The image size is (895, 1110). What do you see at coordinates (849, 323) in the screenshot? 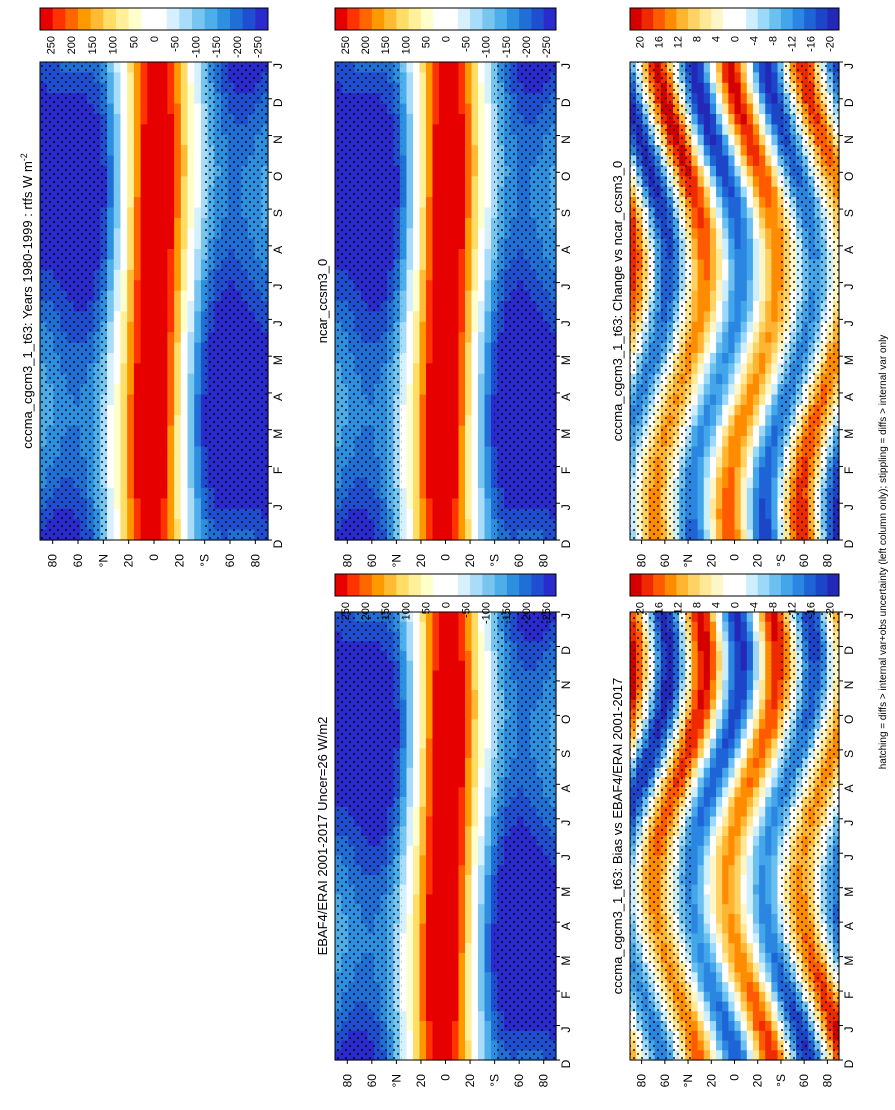
I see `x-tick-label: J` at bounding box center [849, 323].